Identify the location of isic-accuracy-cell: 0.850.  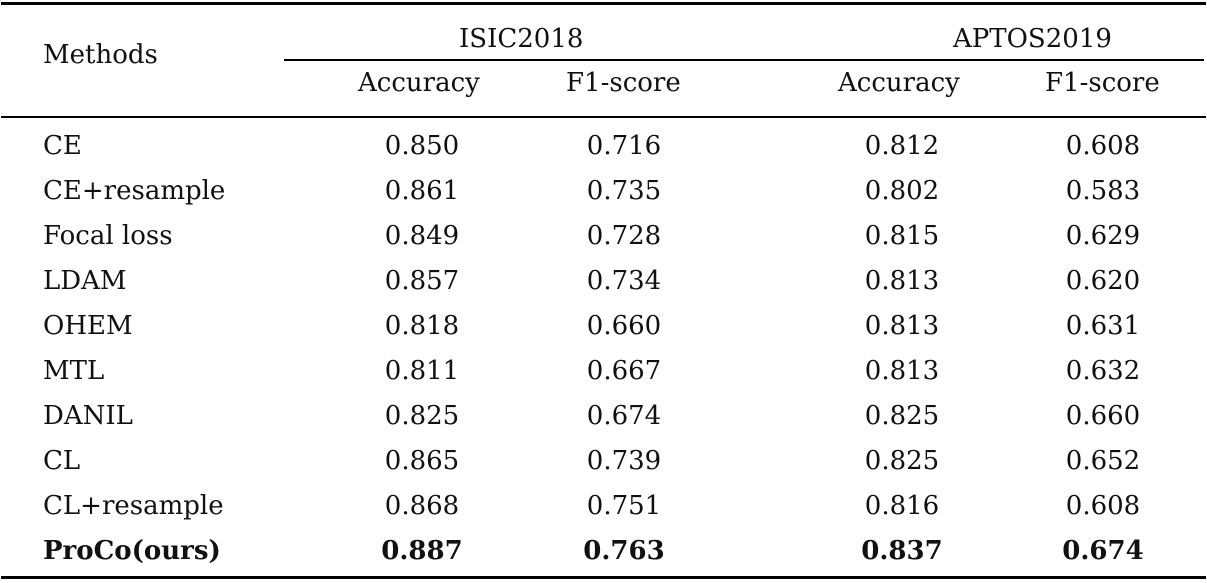
(422, 146).